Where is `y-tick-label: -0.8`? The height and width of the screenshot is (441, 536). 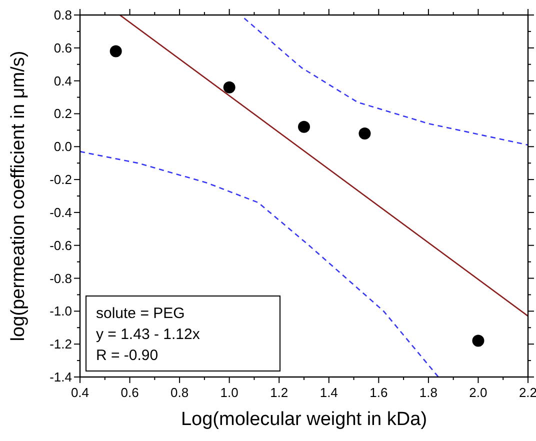 y-tick-label: -0.8 is located at coordinates (61, 278).